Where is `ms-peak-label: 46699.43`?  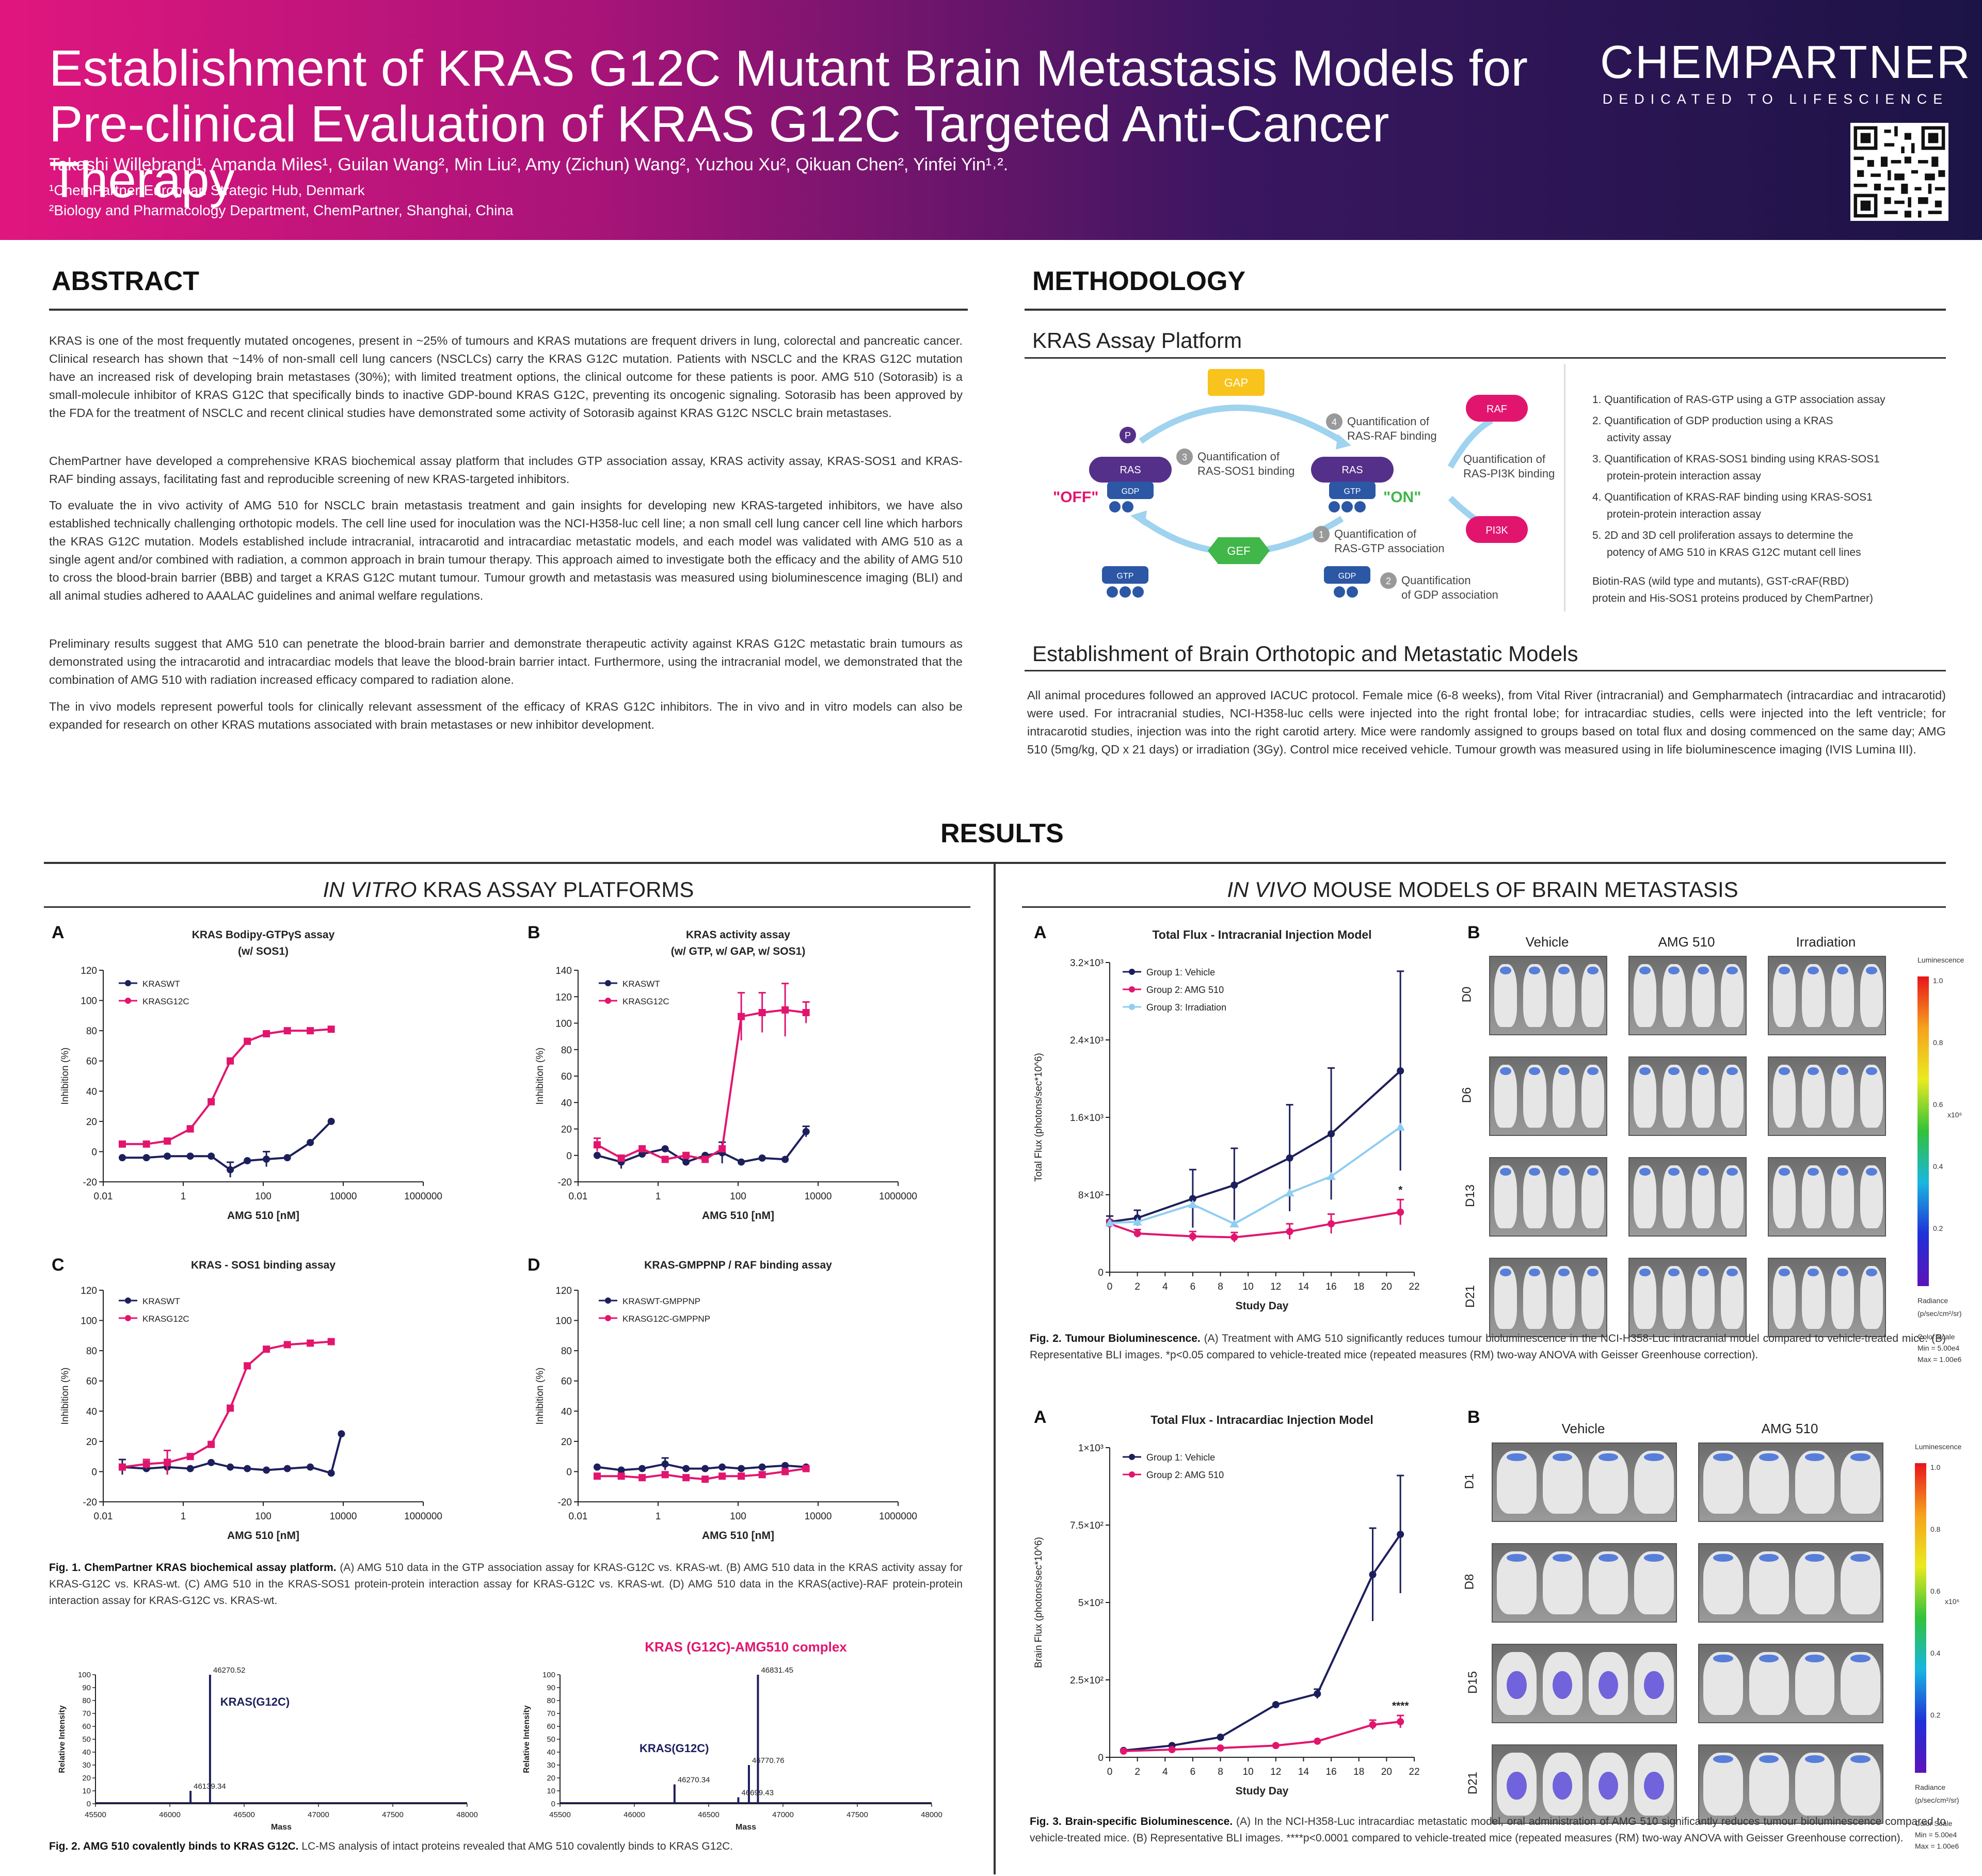 ms-peak-label: 46699.43 is located at coordinates (757, 1793).